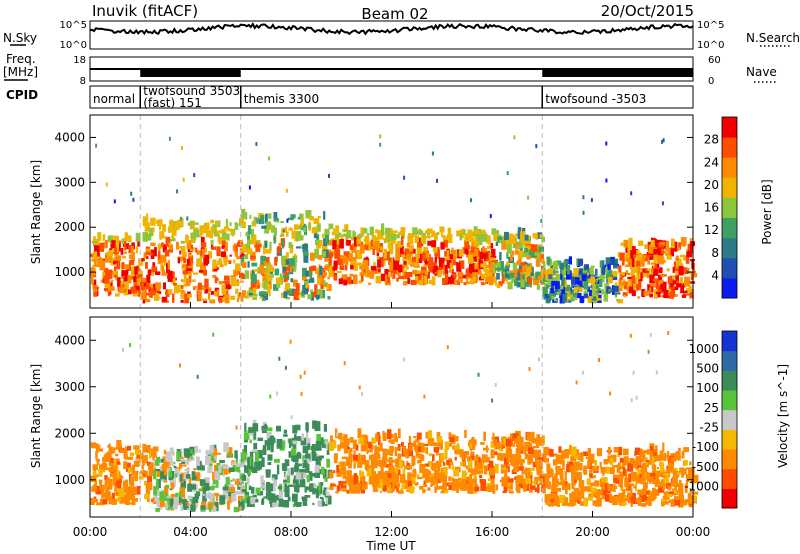 The height and width of the screenshot is (554, 800). I want to click on noise-tick-right-top: 10^5, so click(710, 25).